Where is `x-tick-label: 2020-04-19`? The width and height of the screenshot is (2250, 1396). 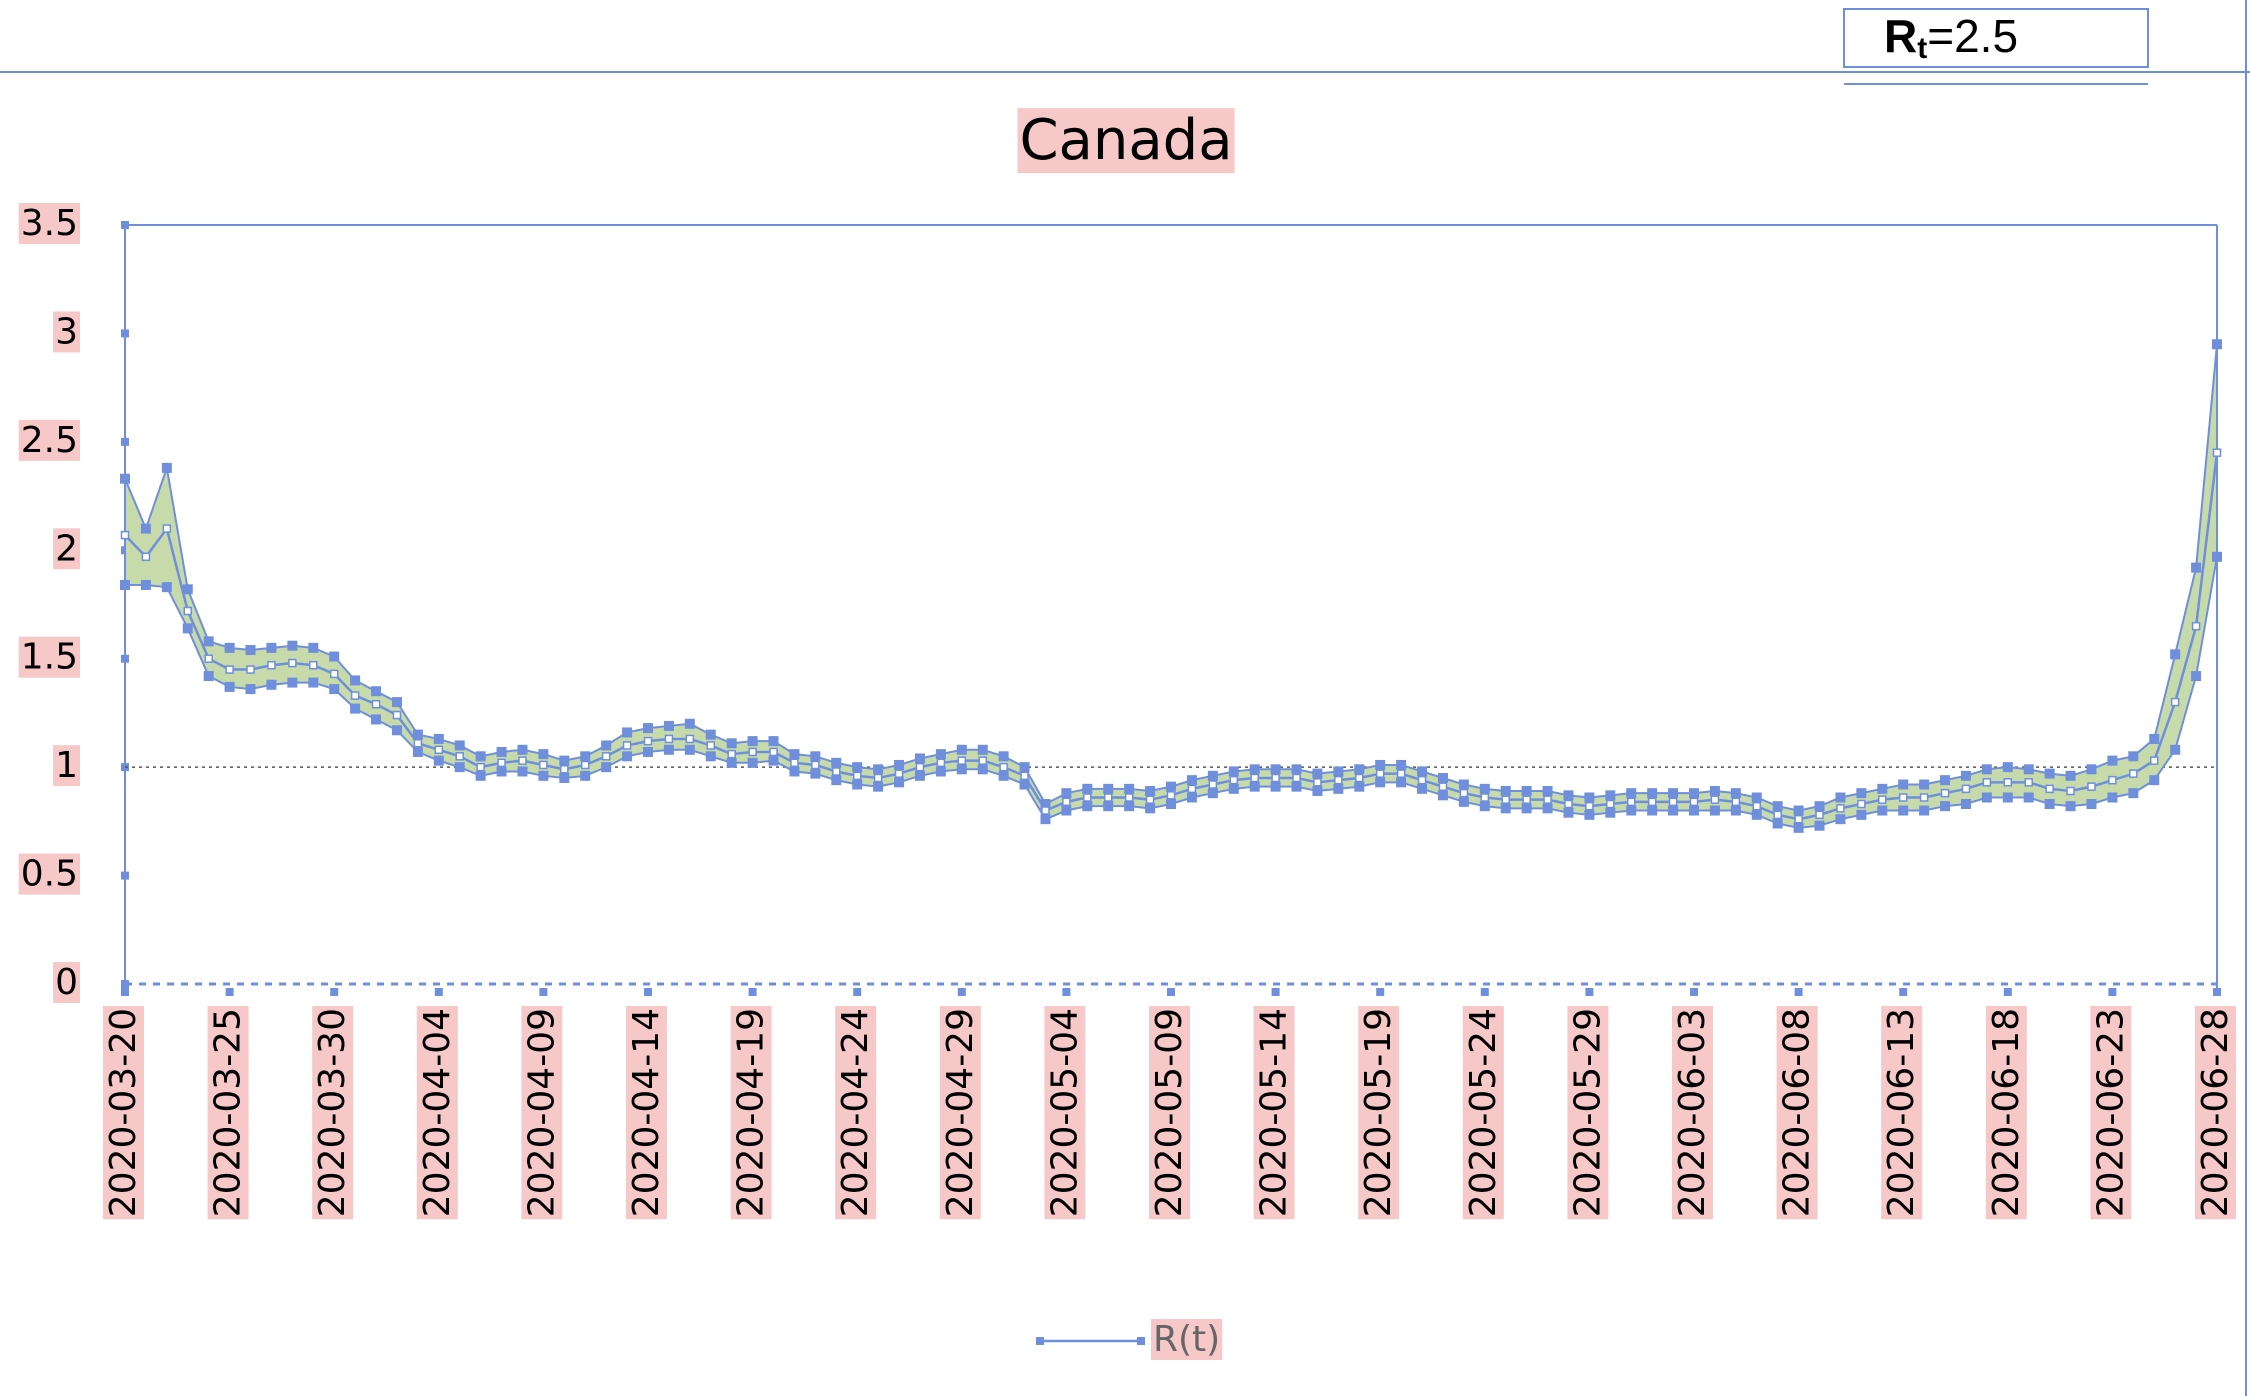 x-tick-label: 2020-04-19 is located at coordinates (751, 1112).